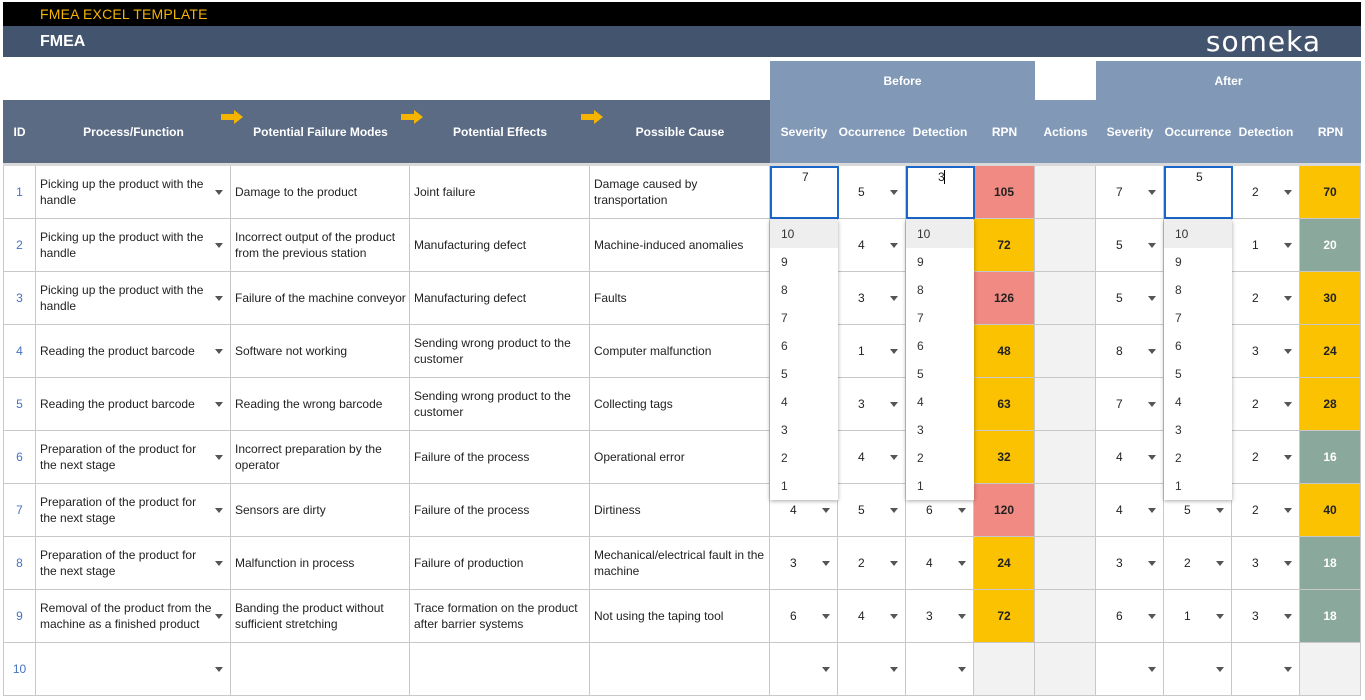 The height and width of the screenshot is (700, 1365). I want to click on cell-b-det: 6, so click(940, 510).